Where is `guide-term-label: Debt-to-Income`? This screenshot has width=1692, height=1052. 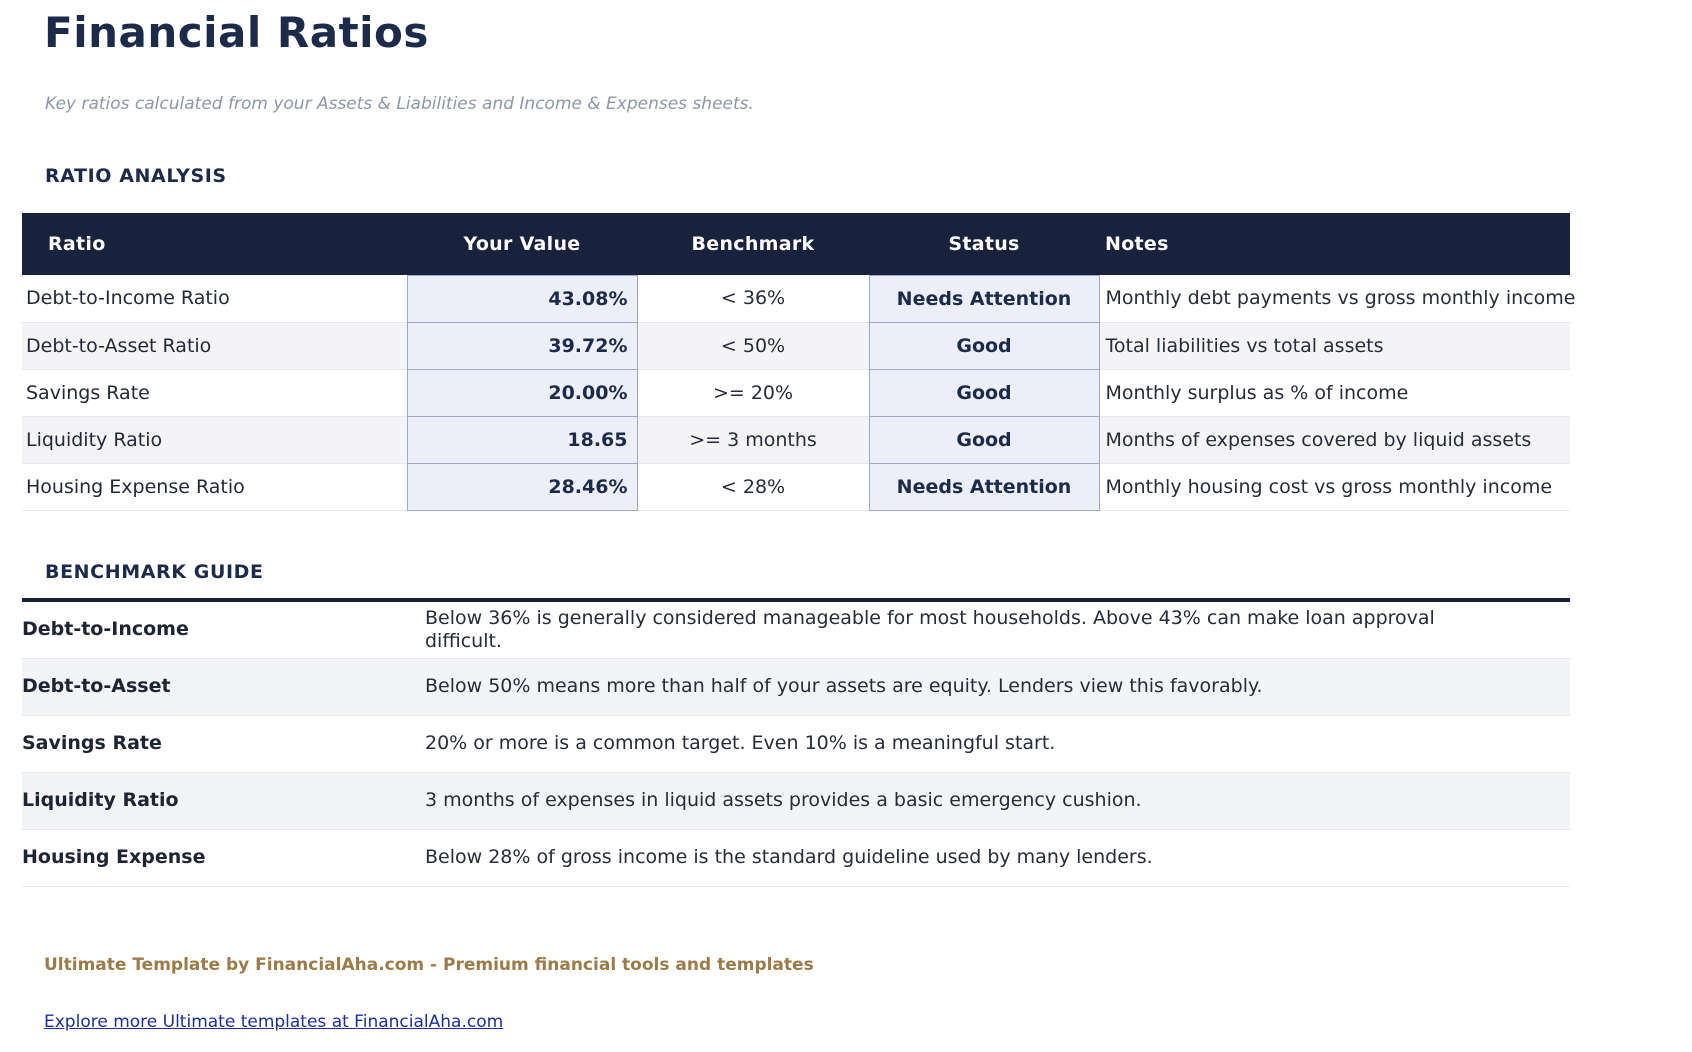
guide-term-label: Debt-to-Income is located at coordinates (105, 629).